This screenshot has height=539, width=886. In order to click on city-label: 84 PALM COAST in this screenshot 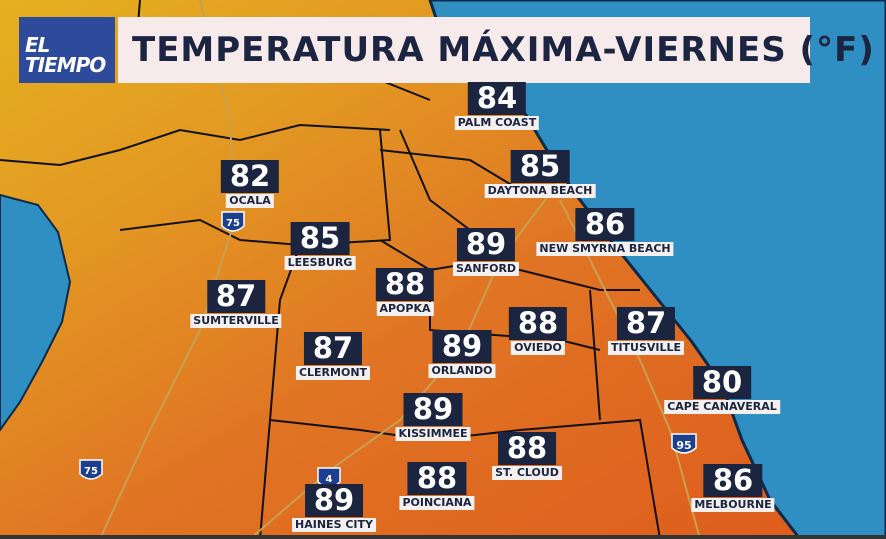, I will do `click(497, 106)`.